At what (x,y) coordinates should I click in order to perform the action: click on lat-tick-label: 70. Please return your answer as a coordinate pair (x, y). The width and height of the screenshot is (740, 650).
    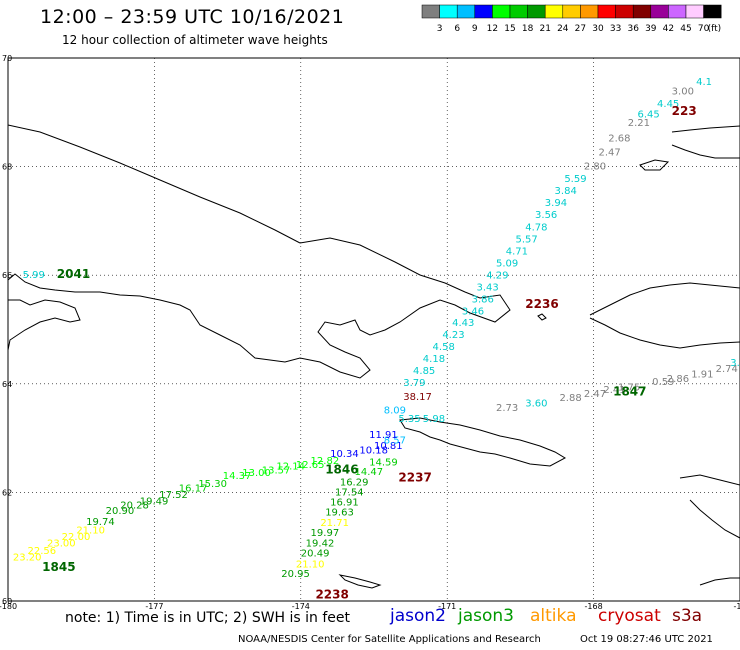
    Looking at the image, I should click on (7, 58).